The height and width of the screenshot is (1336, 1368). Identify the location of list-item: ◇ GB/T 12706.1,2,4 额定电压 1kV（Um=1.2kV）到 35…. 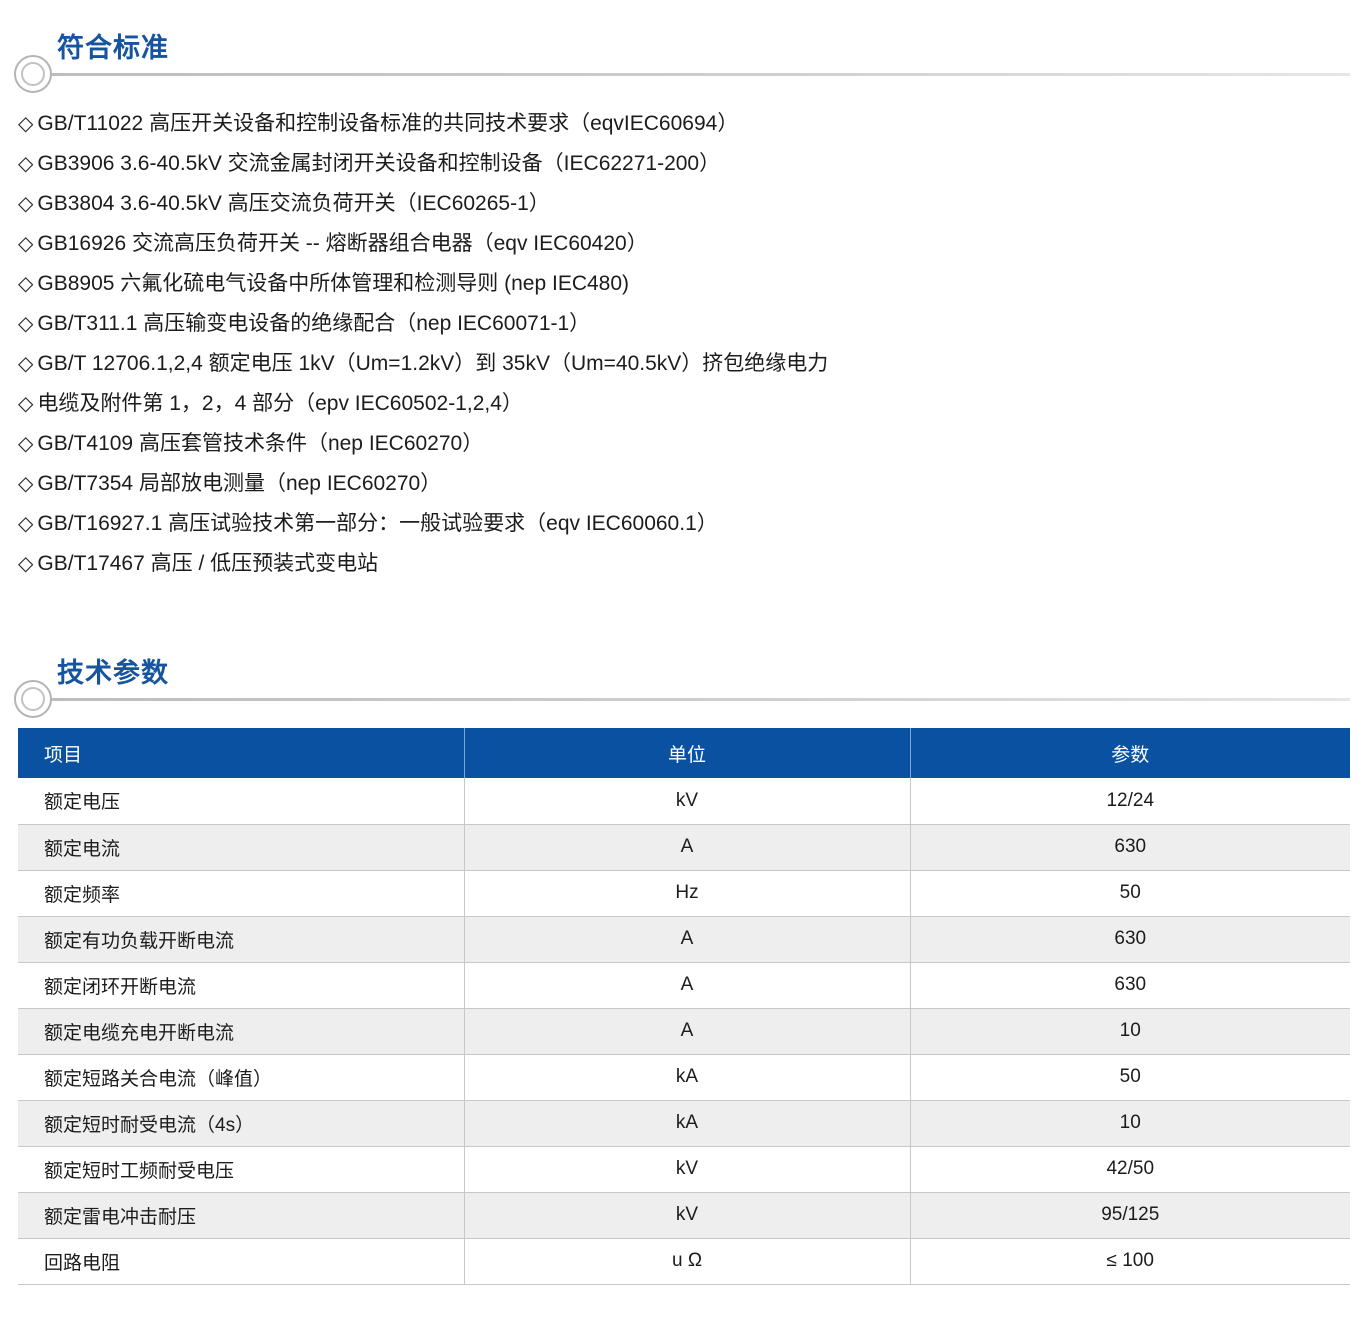
(423, 364).